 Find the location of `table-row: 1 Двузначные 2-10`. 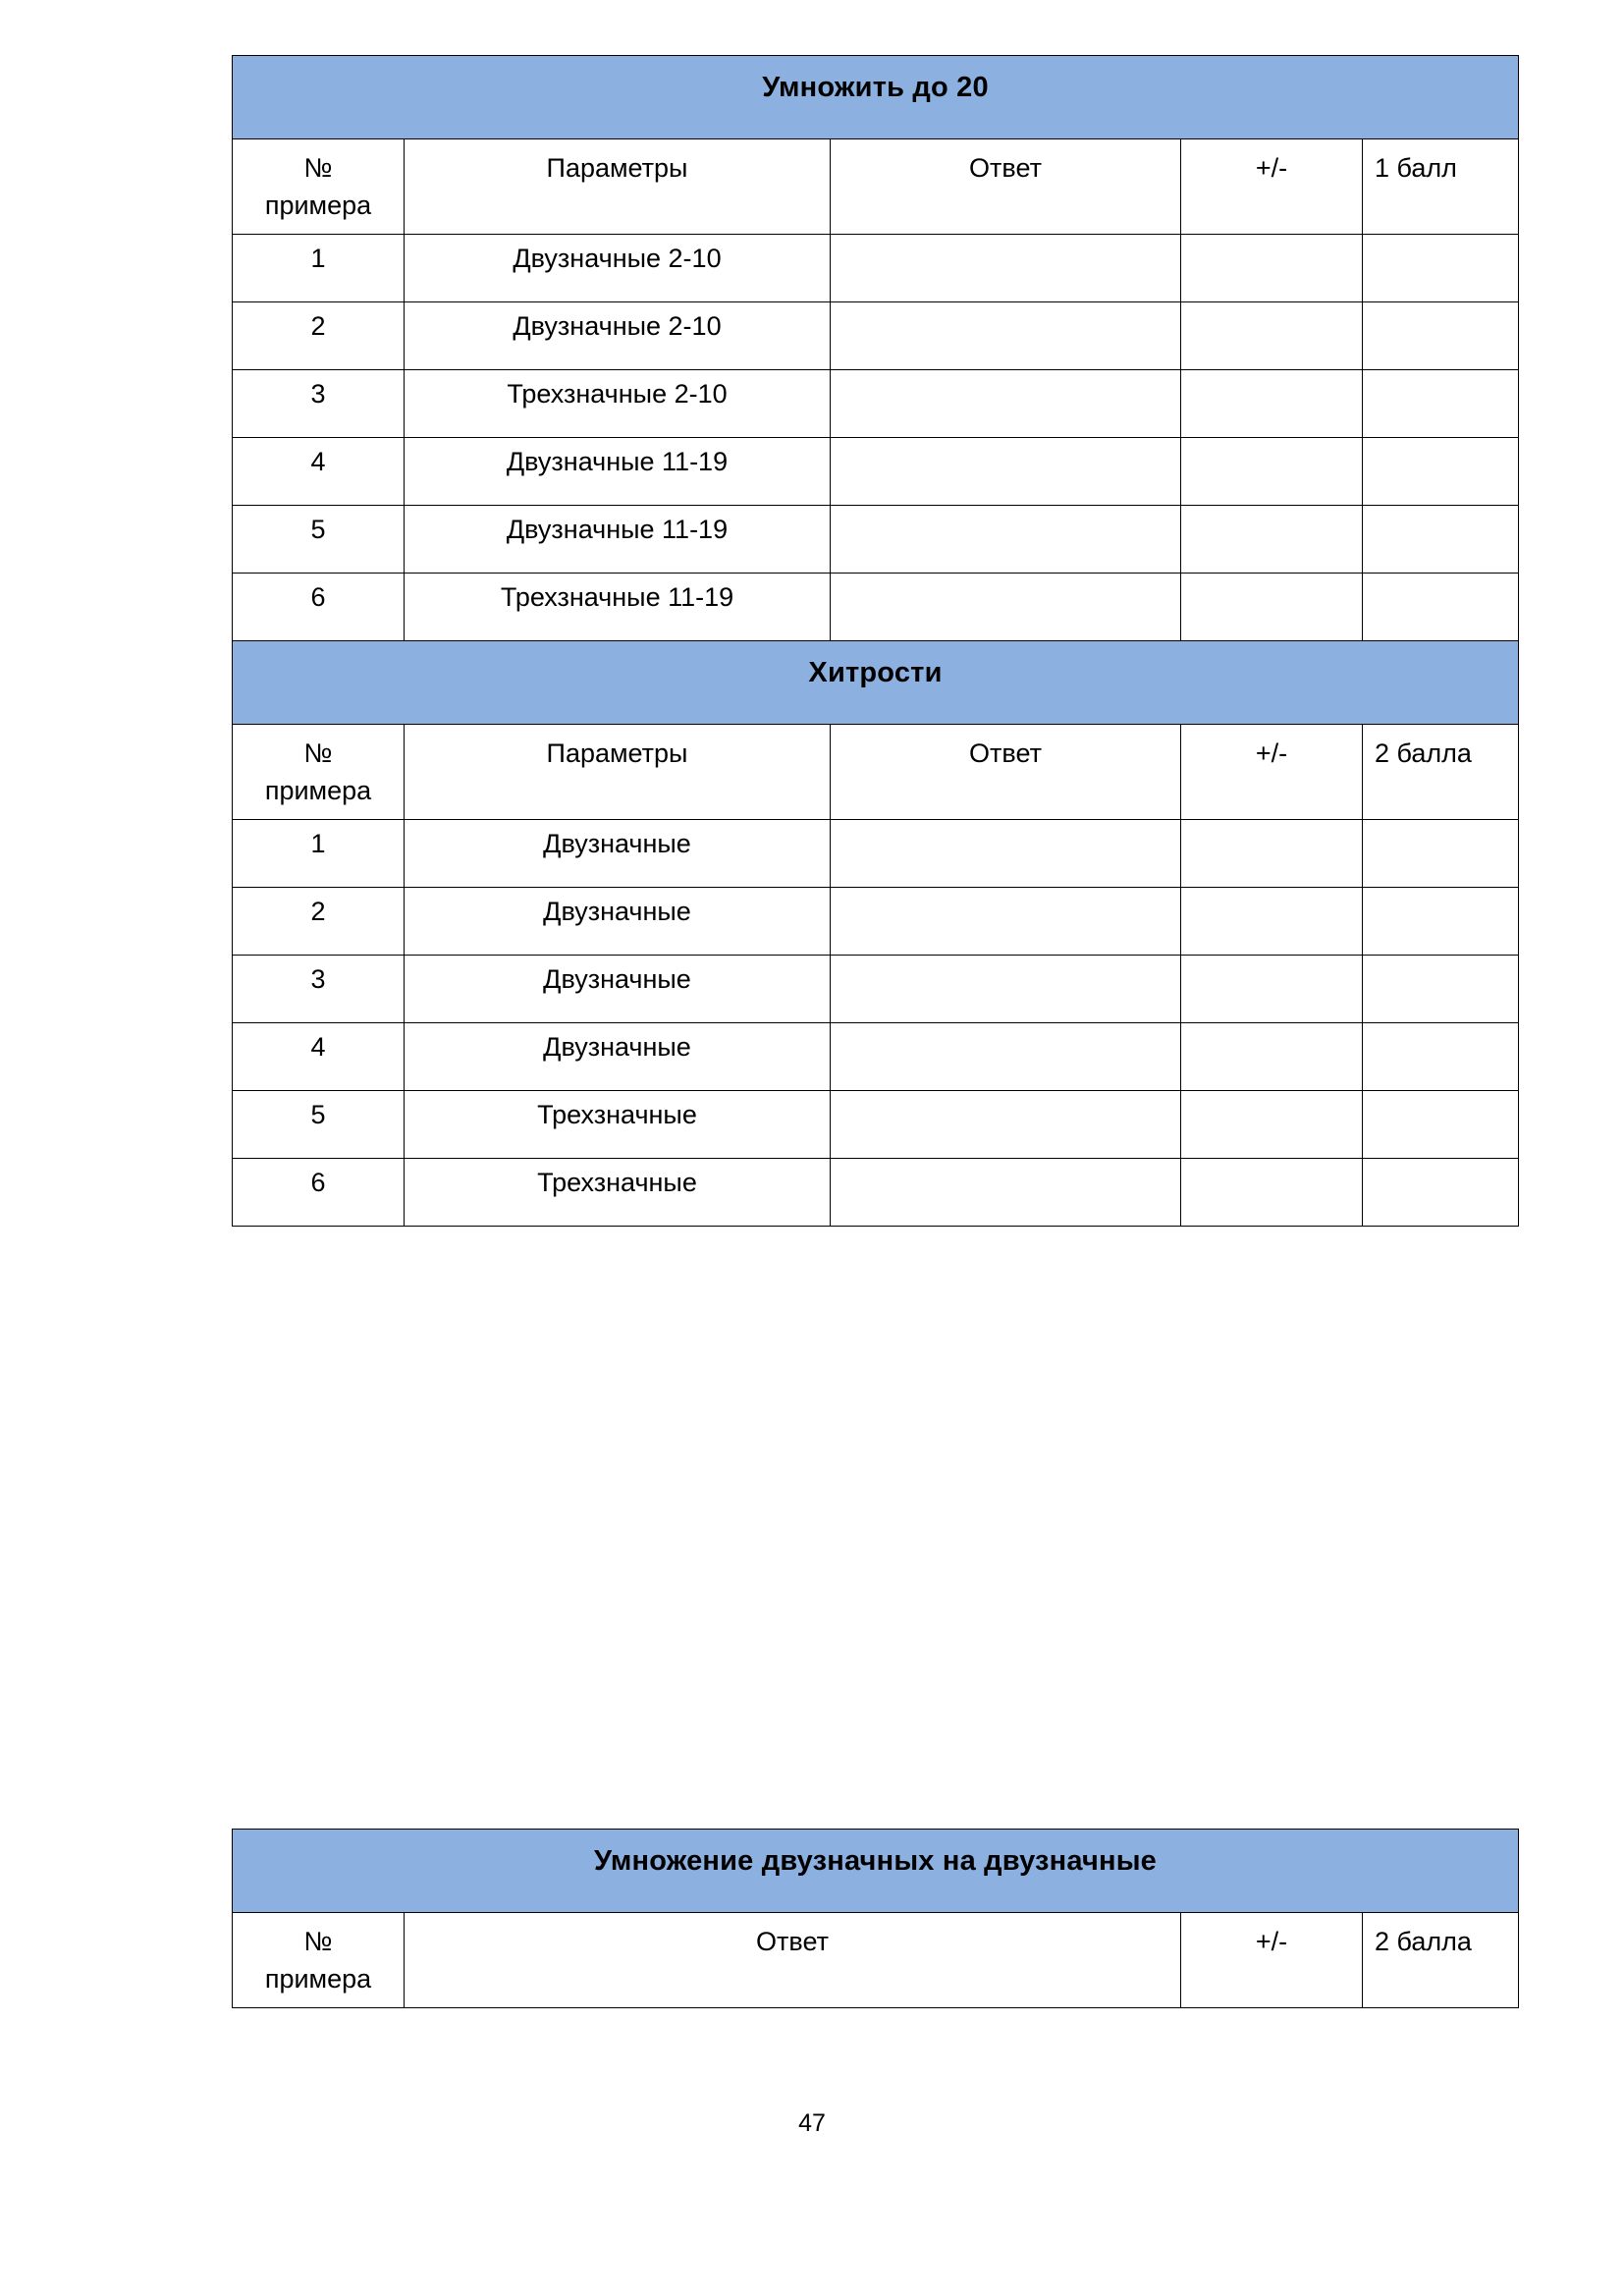

table-row: 1 Двузначные 2-10 is located at coordinates (876, 268).